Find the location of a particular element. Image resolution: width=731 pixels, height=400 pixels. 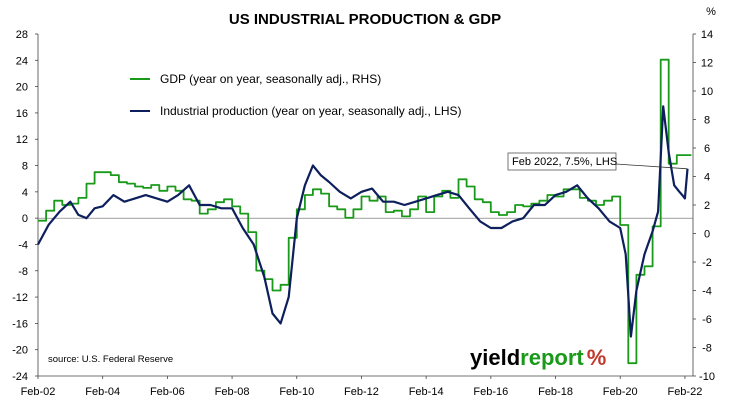

x-tick-label: Feb-02 is located at coordinates (38, 392).